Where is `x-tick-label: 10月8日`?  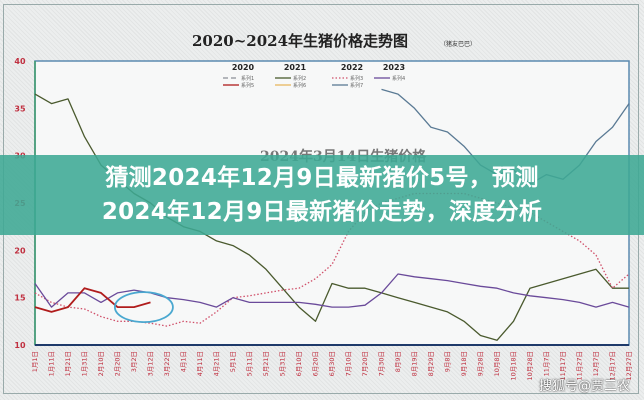
x-tick-label: 10月8日 is located at coordinates (497, 363).